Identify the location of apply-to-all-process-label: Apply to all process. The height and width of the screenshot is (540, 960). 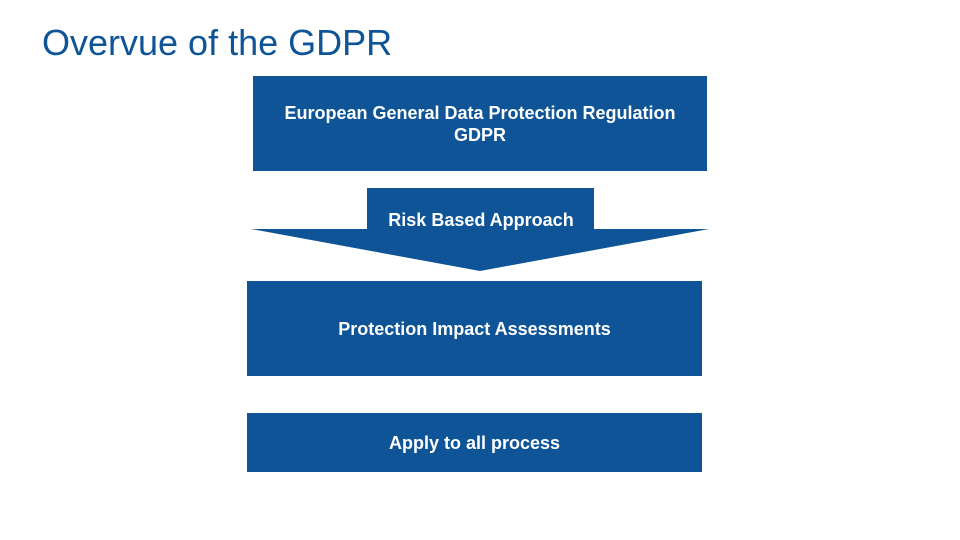
(474, 443).